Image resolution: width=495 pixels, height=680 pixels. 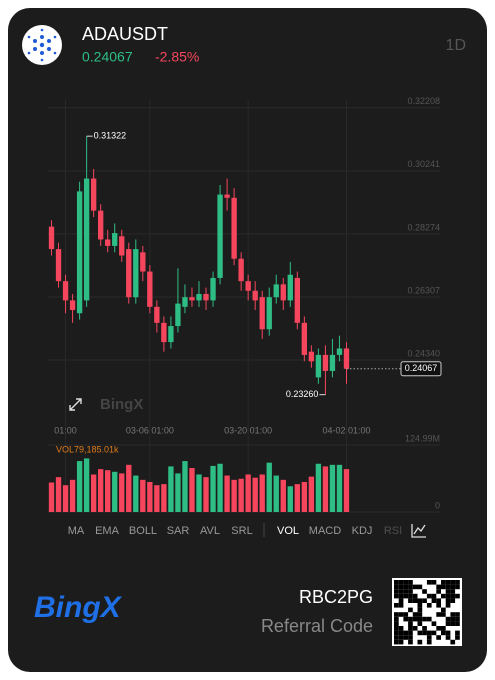 I want to click on annotation-label: 0.23260, so click(x=302, y=394).